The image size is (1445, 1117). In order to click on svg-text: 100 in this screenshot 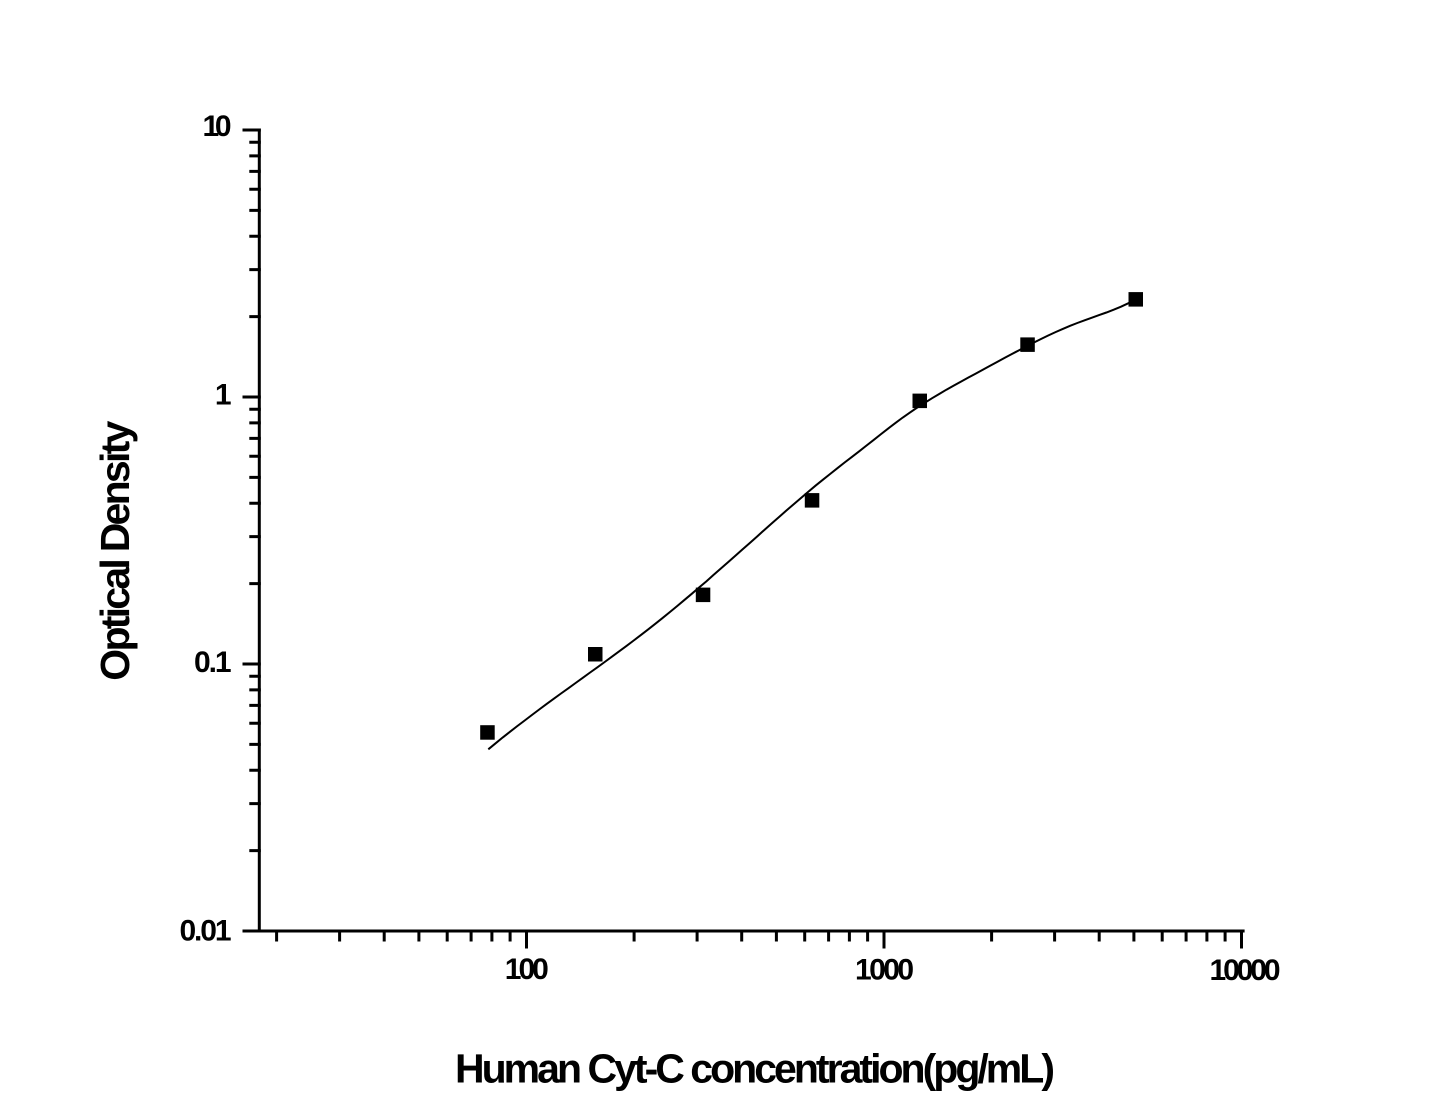, I will do `click(527, 969)`.